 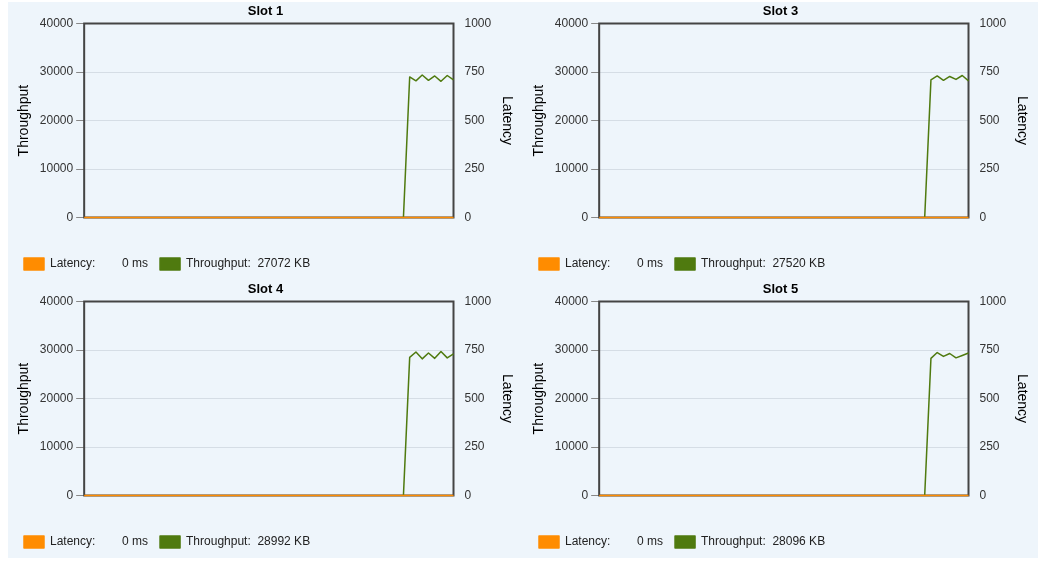 I want to click on chart-title: Slot 1, so click(x=265, y=11).